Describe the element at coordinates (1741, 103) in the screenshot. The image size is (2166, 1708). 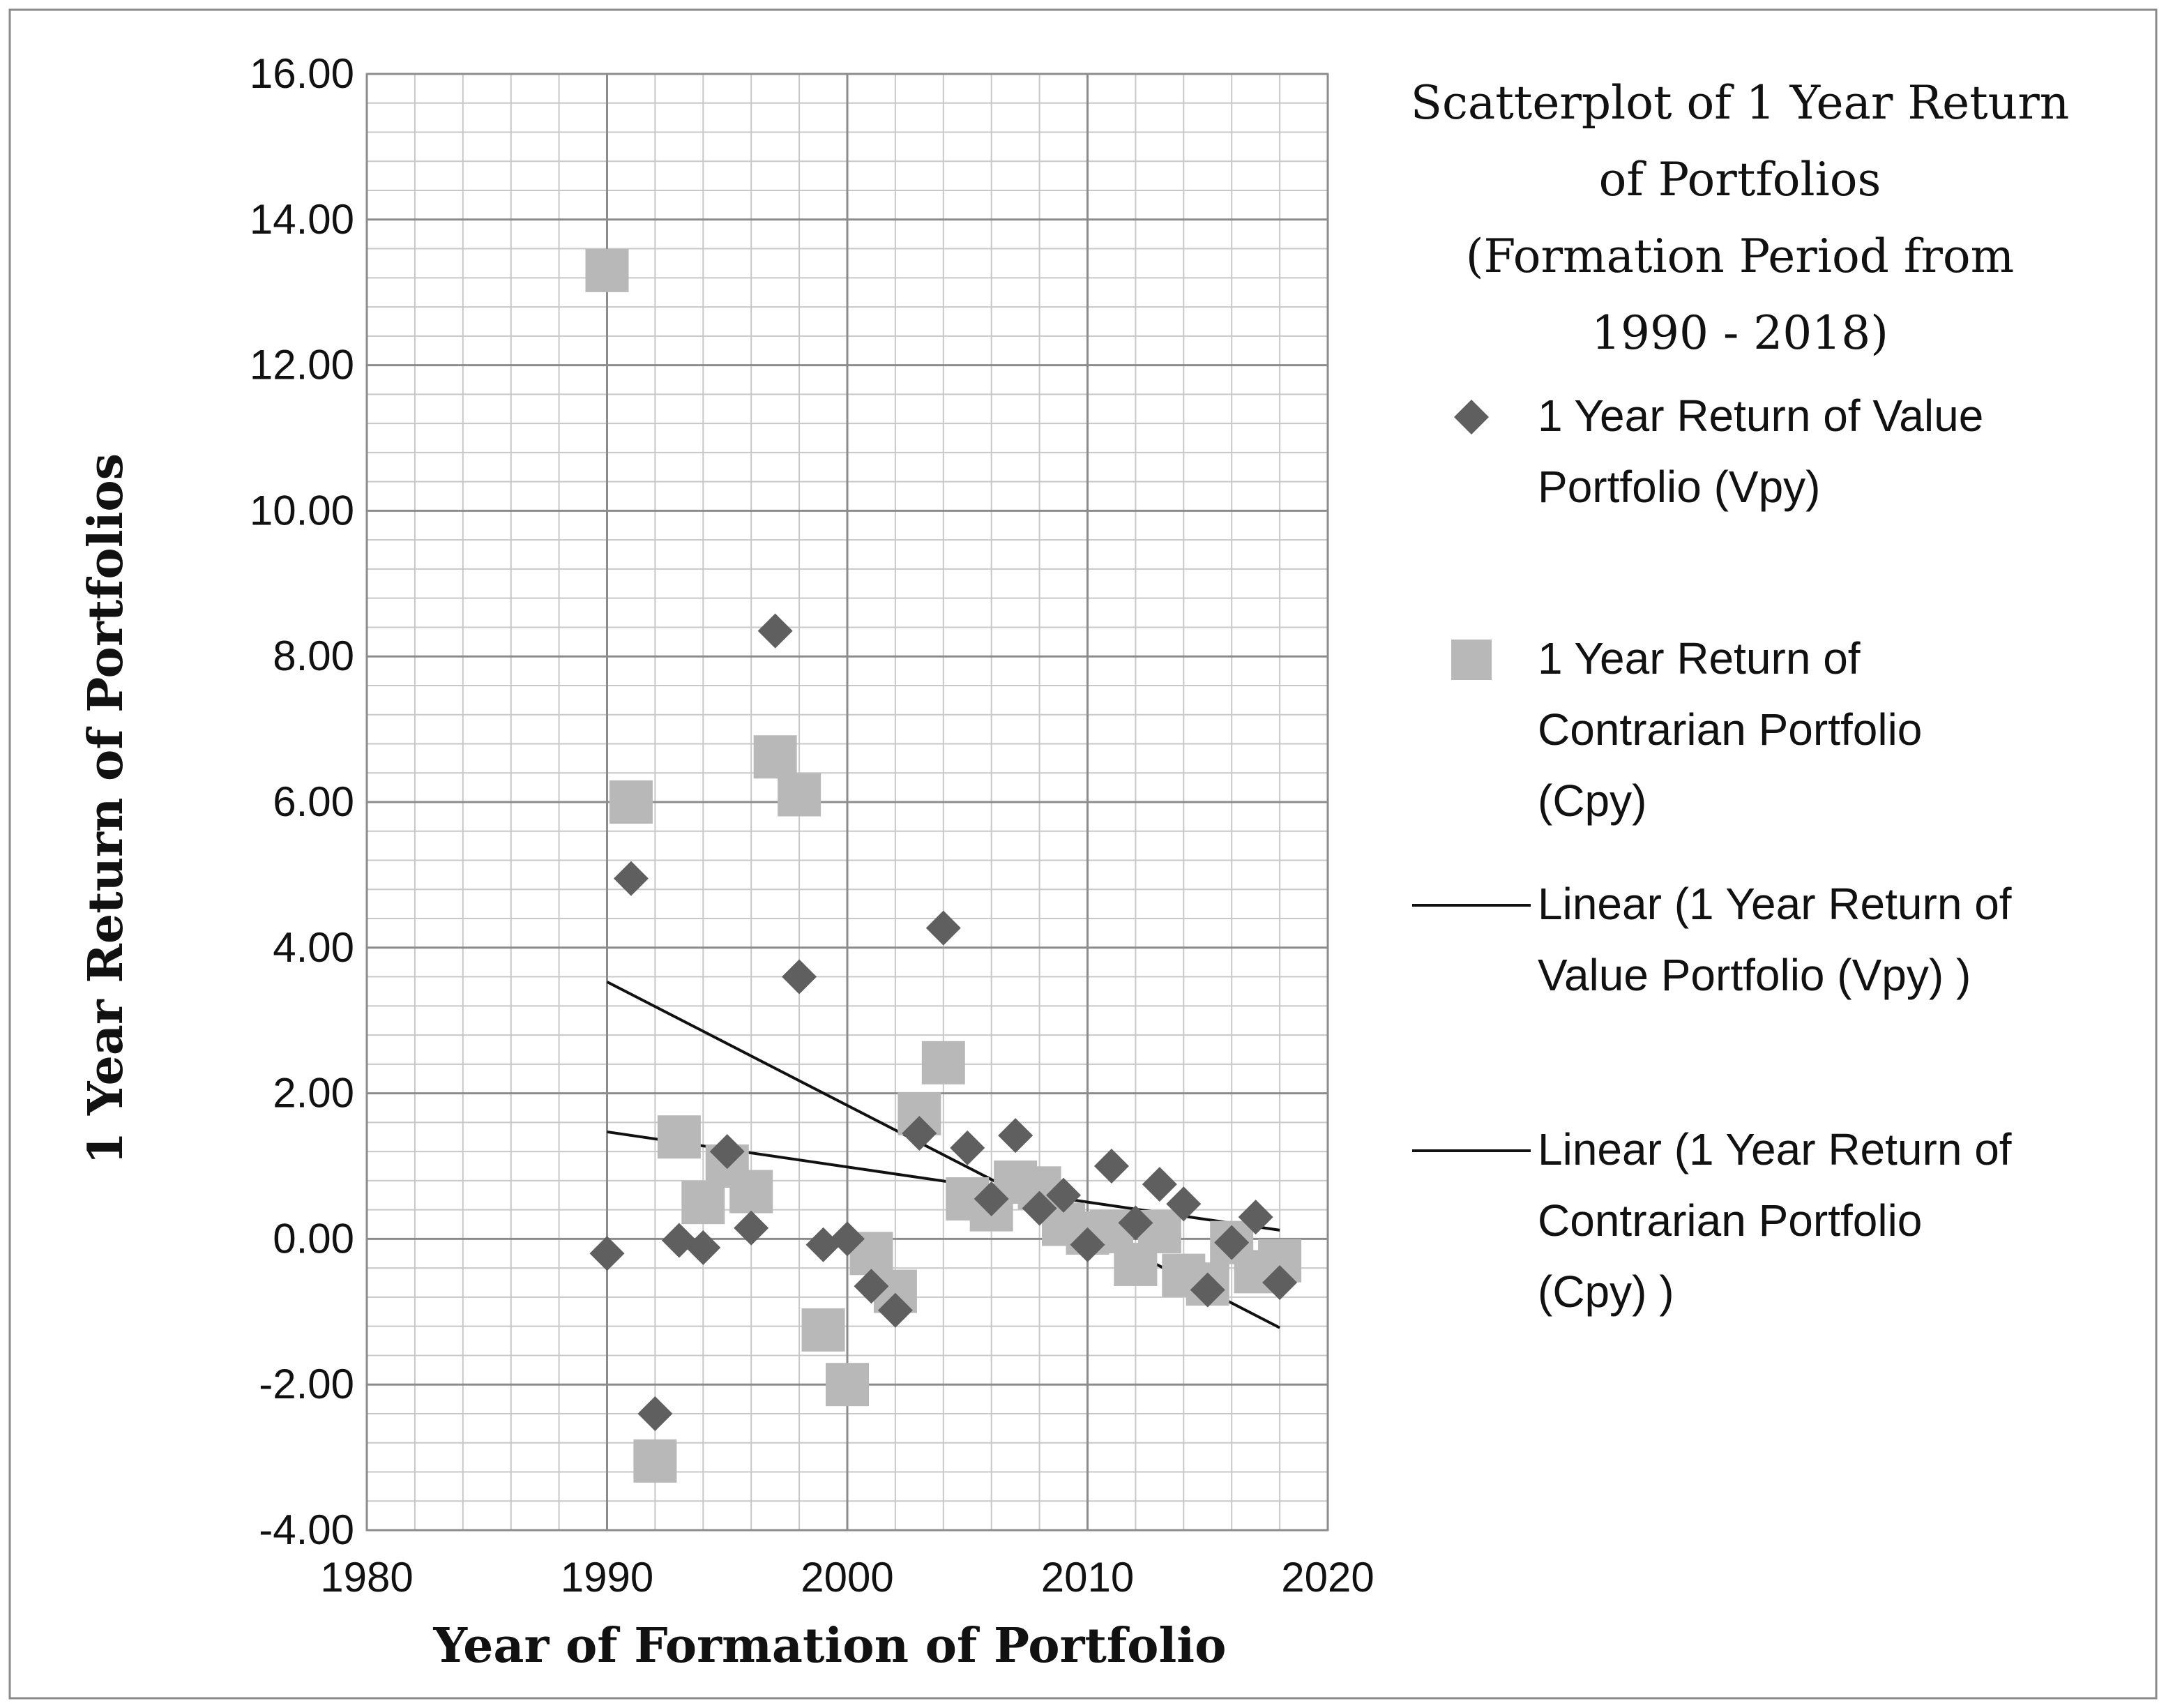
I see `chart-title-line: Scatterplot of 1 Year Return` at that location.